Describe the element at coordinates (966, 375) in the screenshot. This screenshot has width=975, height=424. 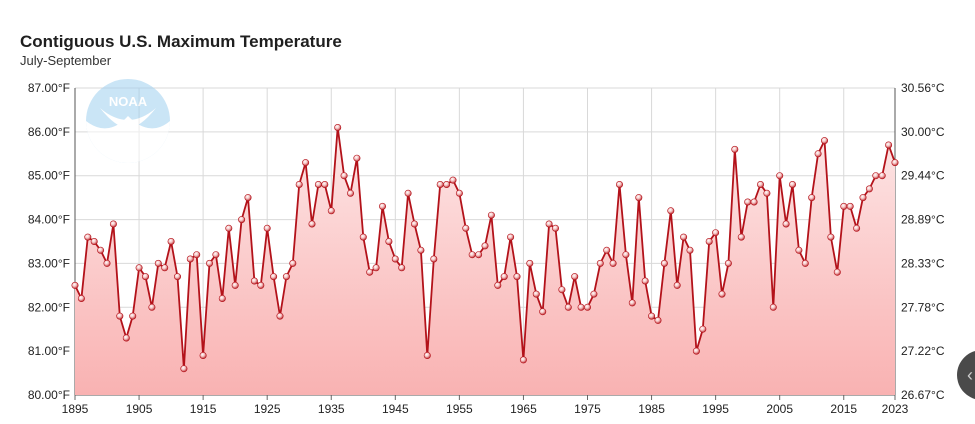
I see `floating-action-button: ‹` at that location.